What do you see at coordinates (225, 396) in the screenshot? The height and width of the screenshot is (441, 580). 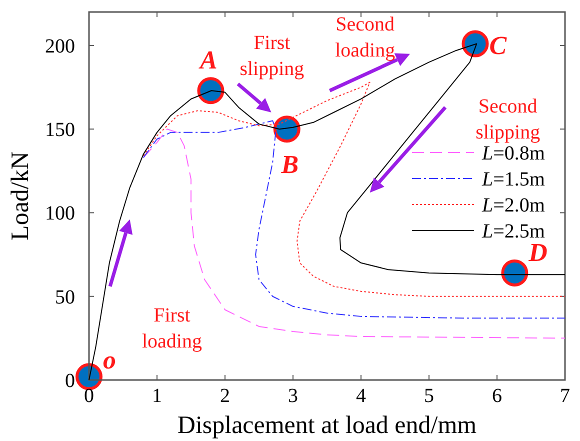 I see `x-tick-label: 2` at bounding box center [225, 396].